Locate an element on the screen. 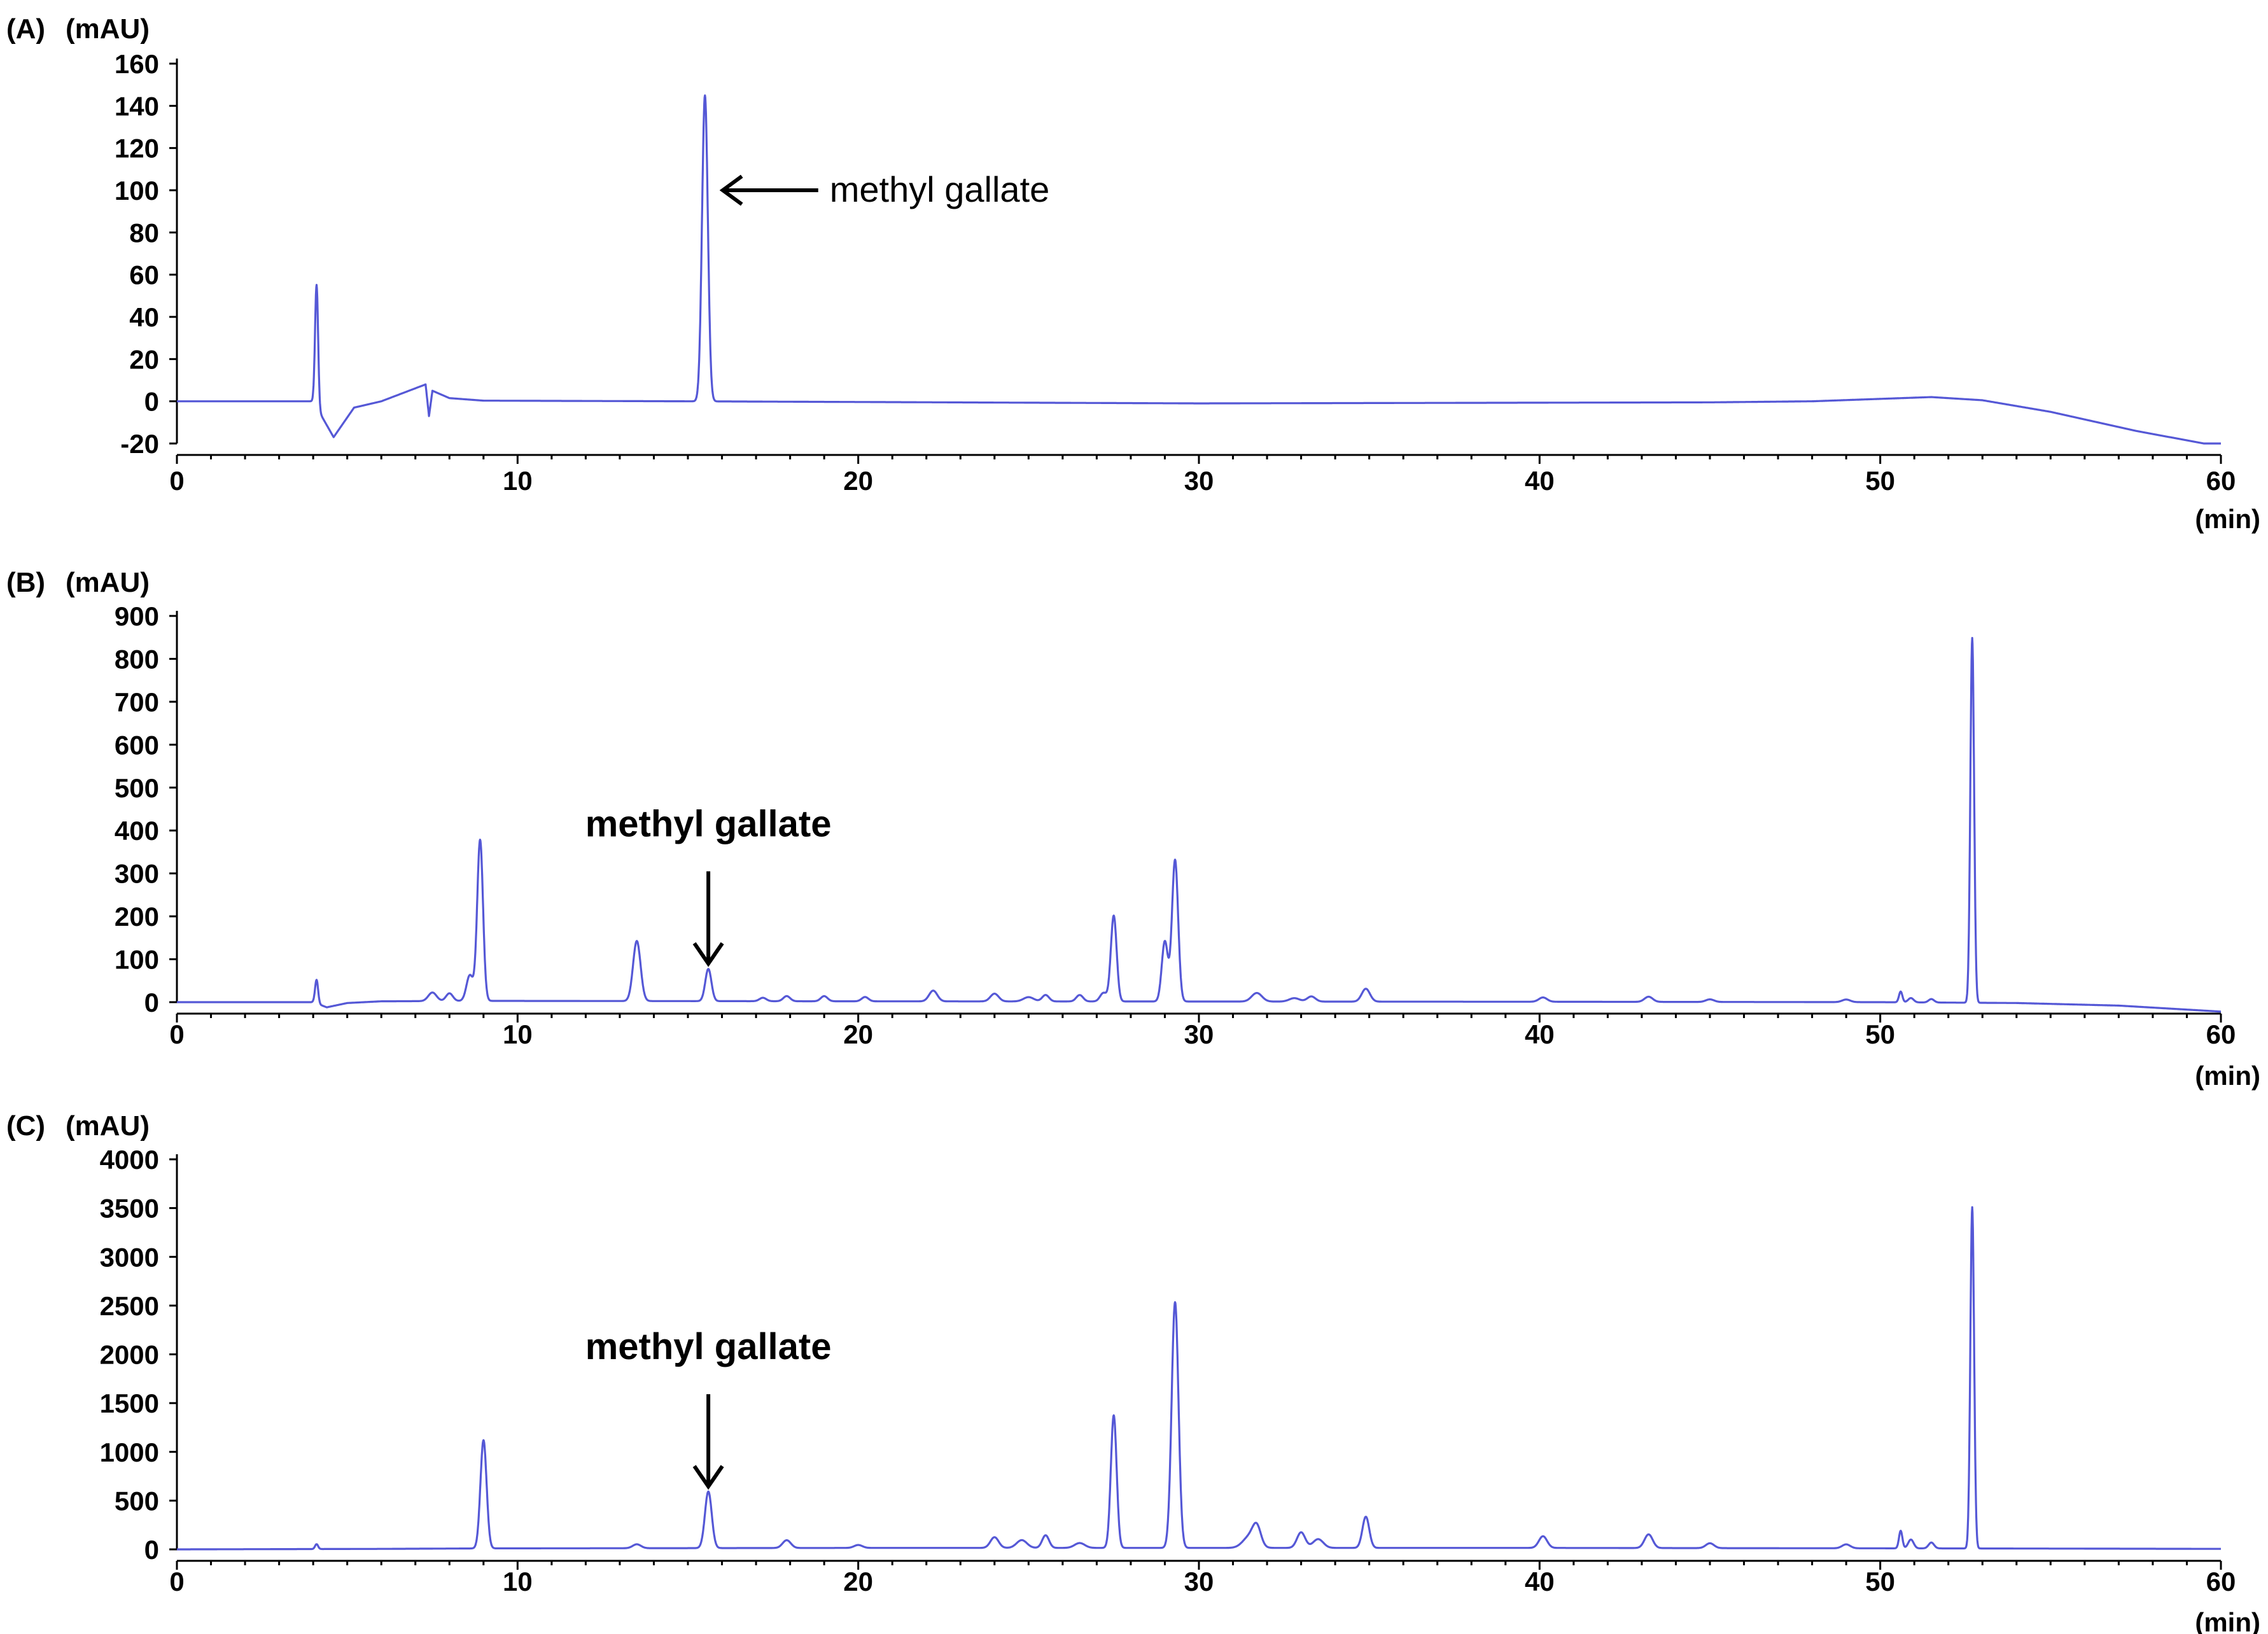 The height and width of the screenshot is (1634, 2268). y-tick-label: 120 is located at coordinates (137, 149).